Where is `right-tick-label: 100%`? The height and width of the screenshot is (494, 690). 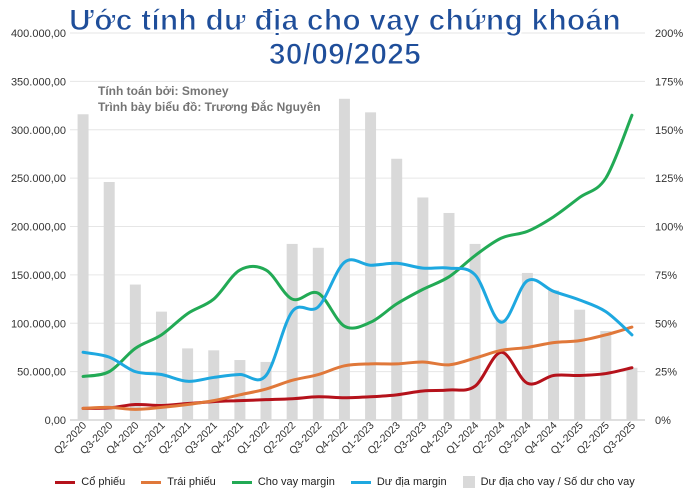 right-tick-label: 100% is located at coordinates (669, 228).